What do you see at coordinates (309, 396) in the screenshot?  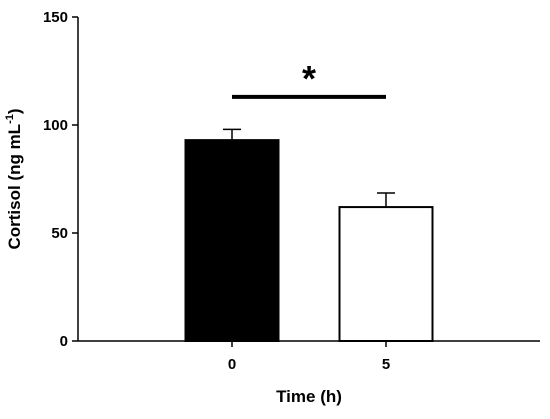 I see `x-axis-title: Time (h)` at bounding box center [309, 396].